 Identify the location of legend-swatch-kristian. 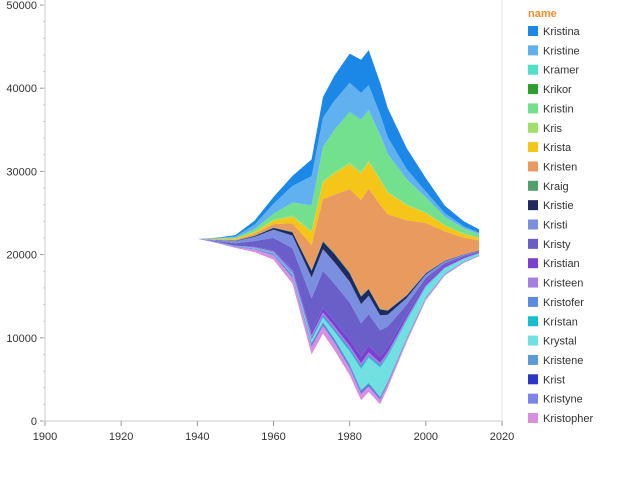
(533, 263).